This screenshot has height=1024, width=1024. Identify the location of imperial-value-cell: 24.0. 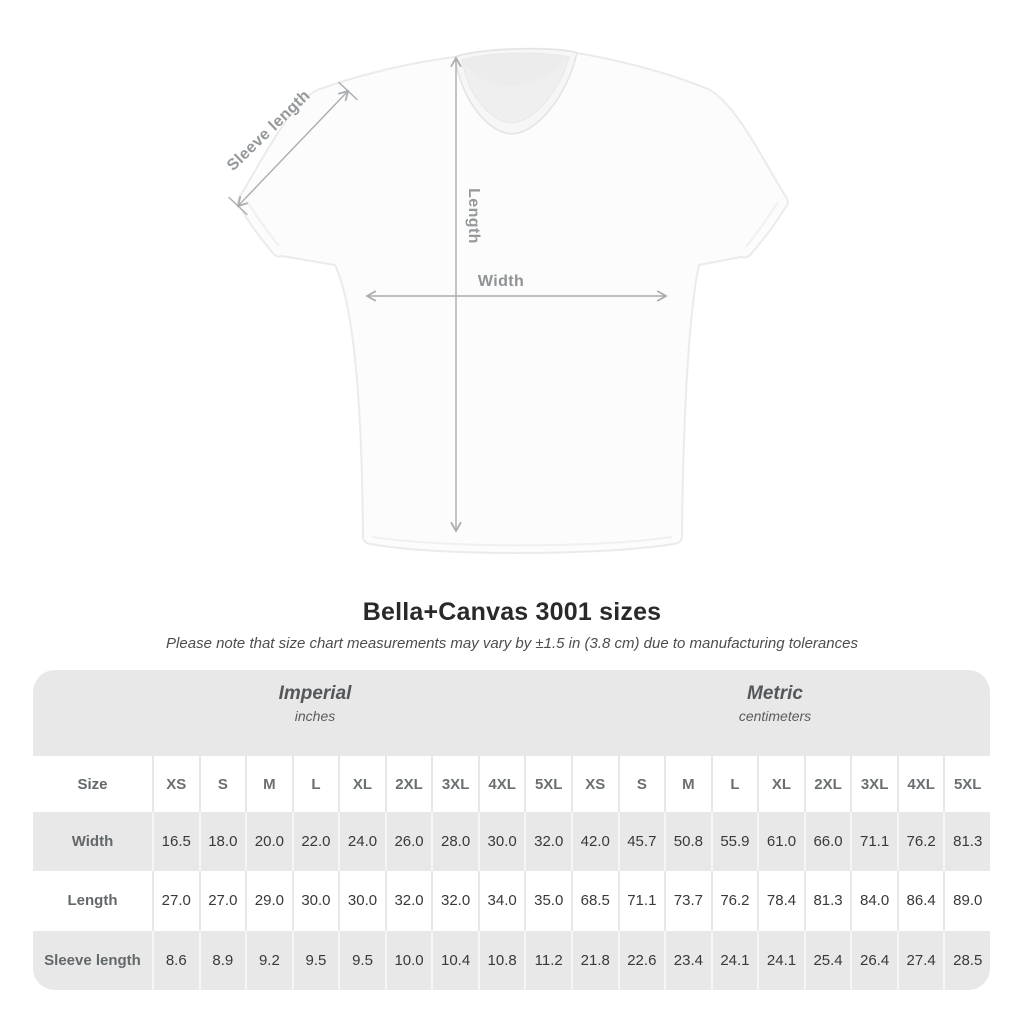
(361, 842).